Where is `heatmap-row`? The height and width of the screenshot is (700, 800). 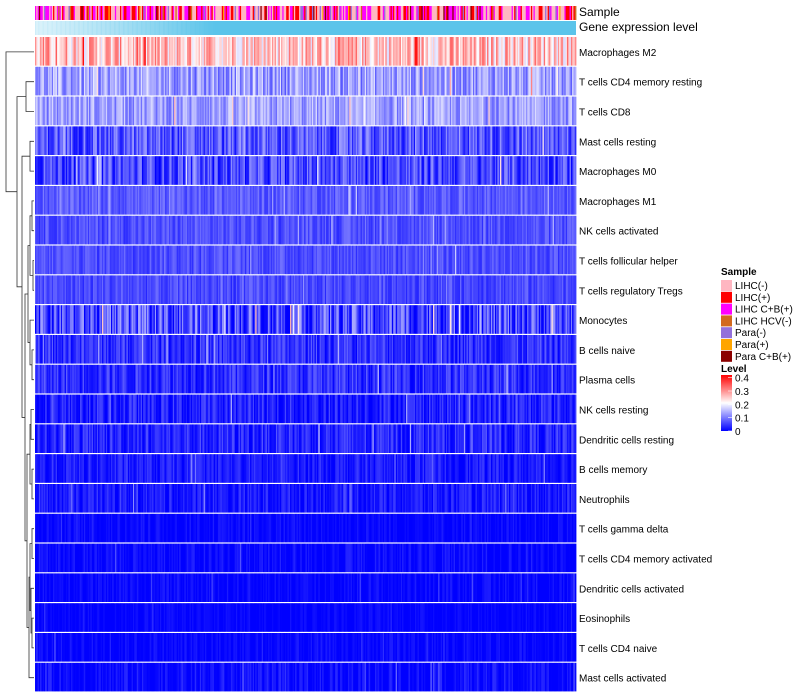 heatmap-row is located at coordinates (306, 51).